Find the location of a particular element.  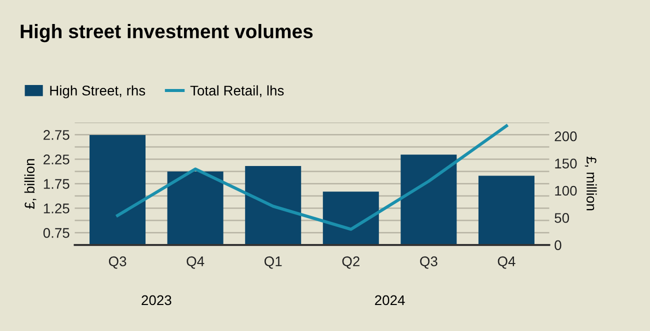

y-tick-label: 2.75 is located at coordinates (57, 135).